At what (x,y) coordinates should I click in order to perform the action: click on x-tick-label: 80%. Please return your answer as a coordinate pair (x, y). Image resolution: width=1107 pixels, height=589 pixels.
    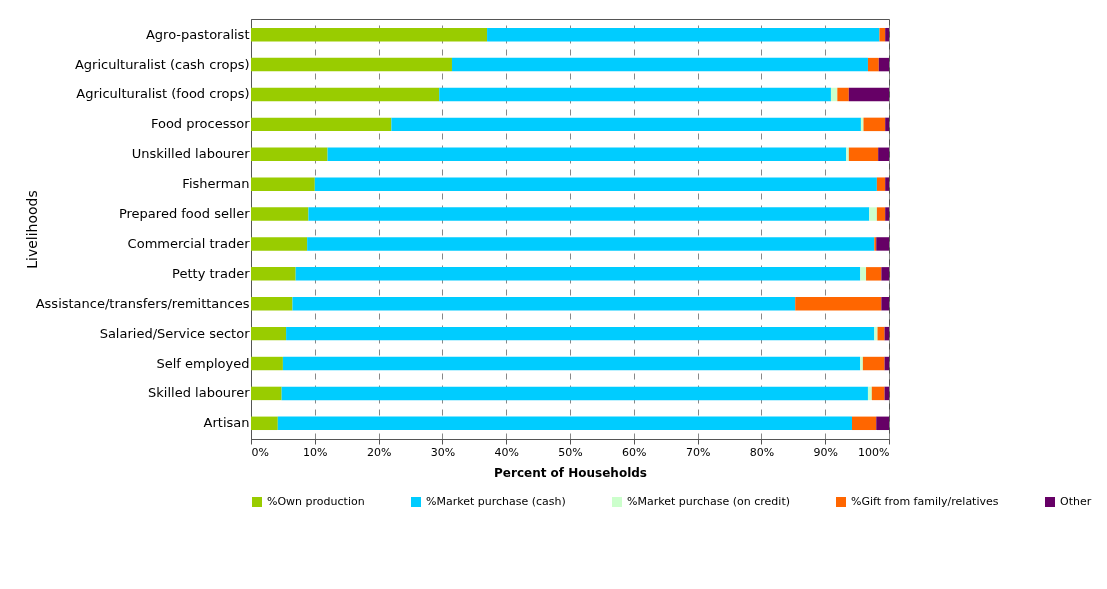
    Looking at the image, I should click on (762, 452).